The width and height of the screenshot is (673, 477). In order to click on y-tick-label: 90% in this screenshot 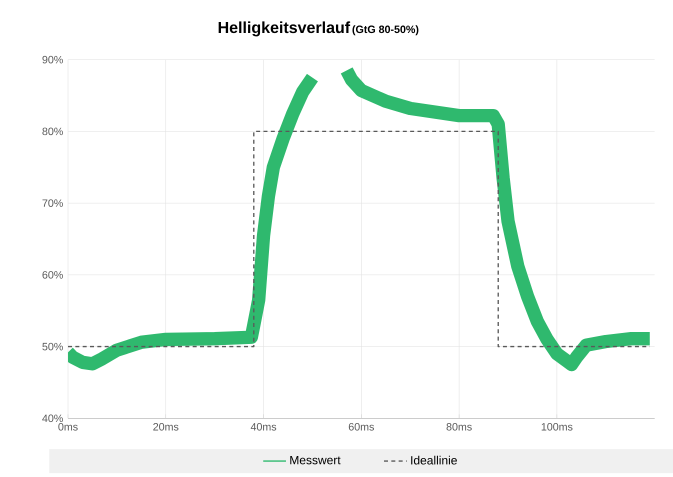, I will do `click(52, 60)`.